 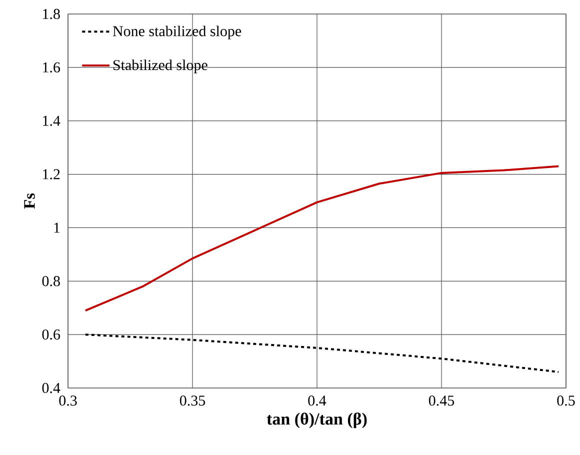 I want to click on x-tick-label: 0.35, so click(x=193, y=401).